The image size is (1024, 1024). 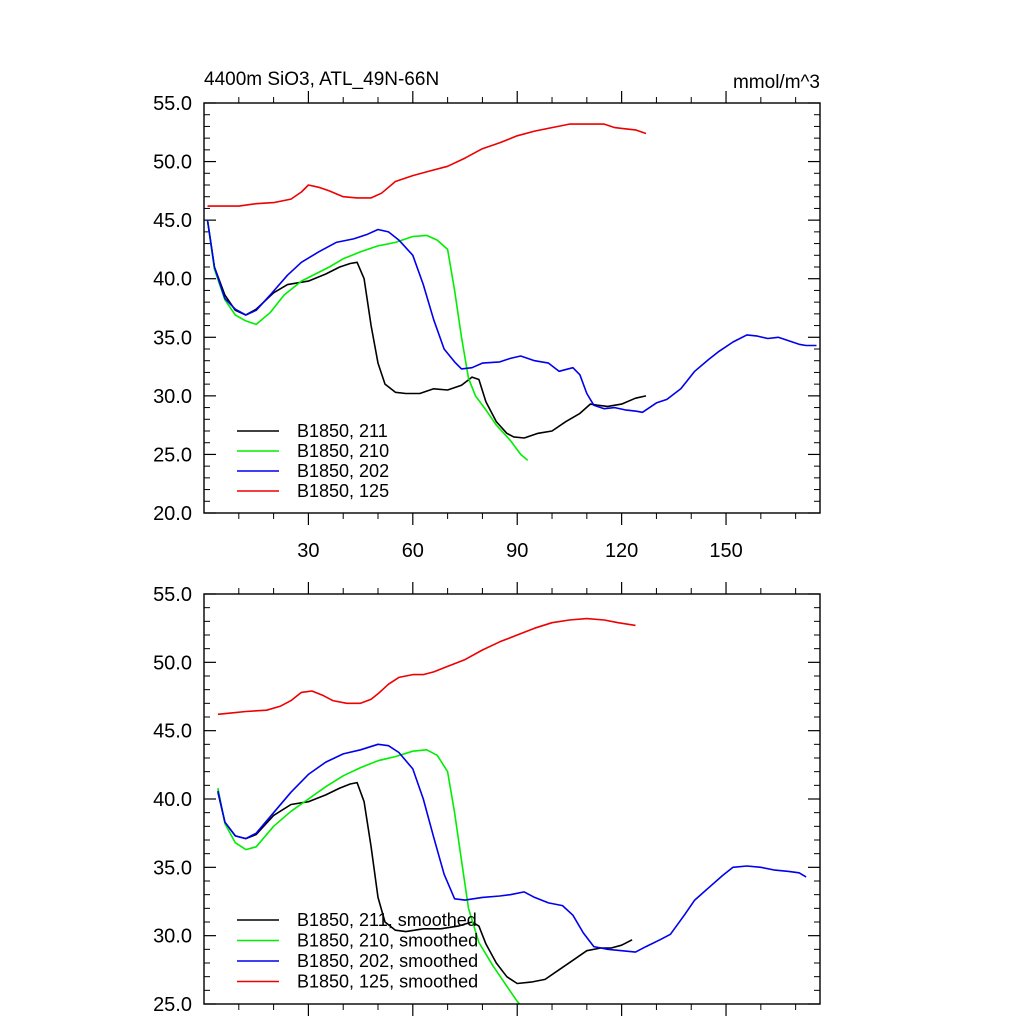 What do you see at coordinates (343, 471) in the screenshot?
I see `legend-label: B1850, 202` at bounding box center [343, 471].